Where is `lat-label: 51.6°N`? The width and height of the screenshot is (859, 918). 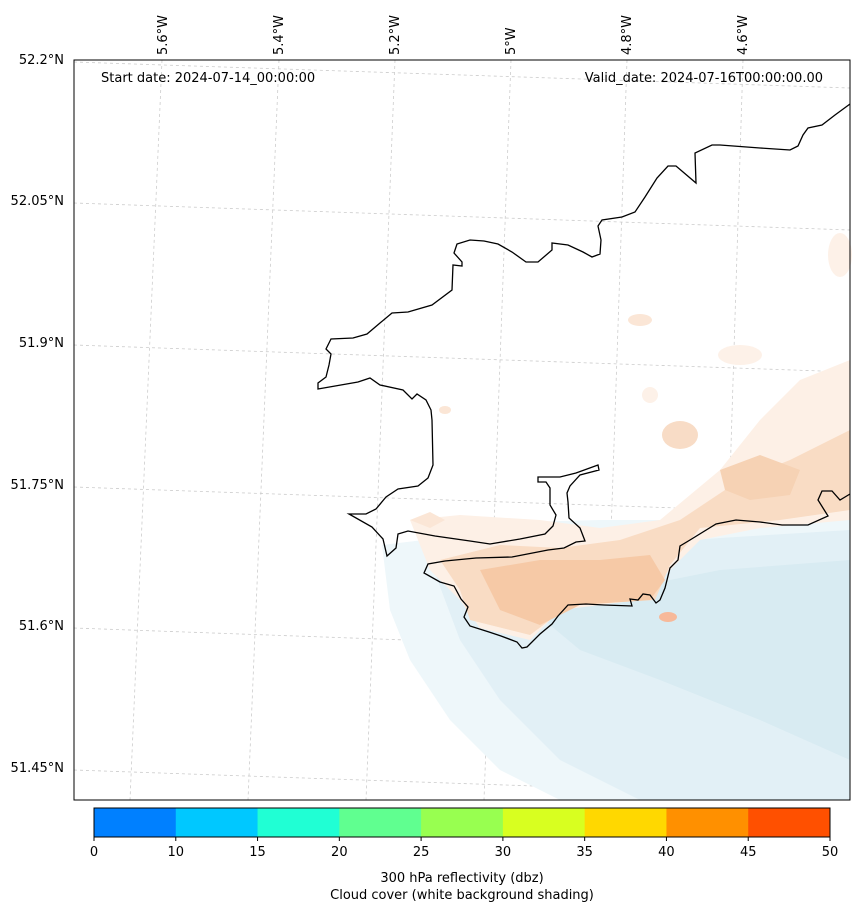
lat-label: 51.6°N is located at coordinates (41, 626).